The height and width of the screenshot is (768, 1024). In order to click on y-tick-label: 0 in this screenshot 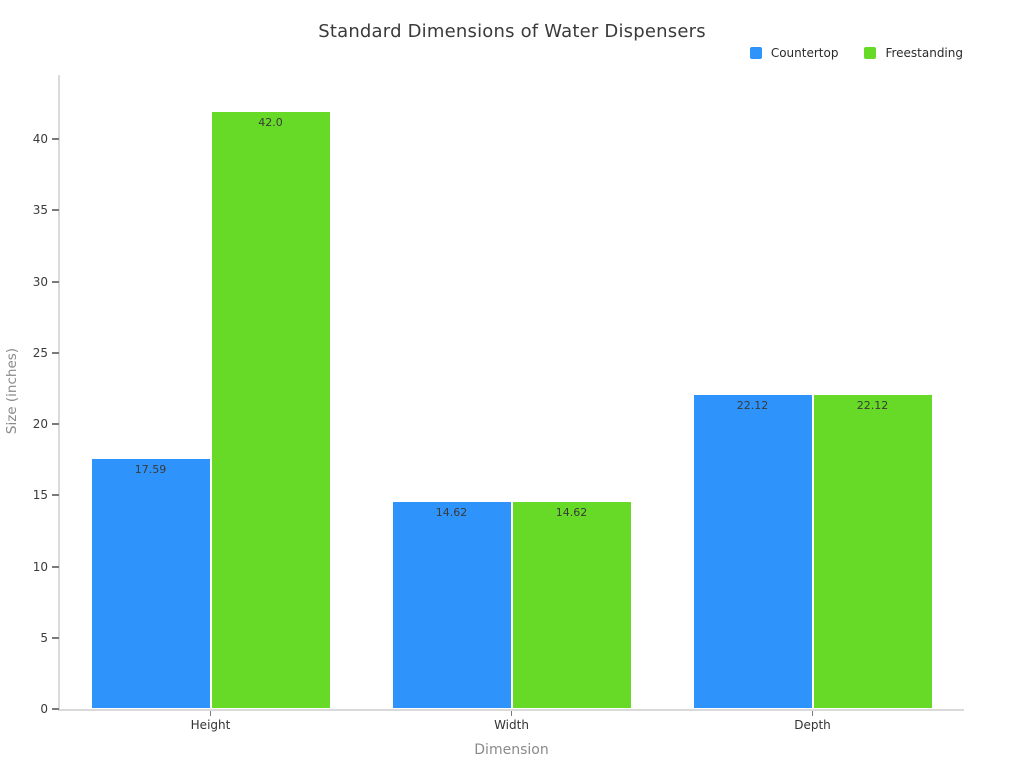, I will do `click(44, 709)`.